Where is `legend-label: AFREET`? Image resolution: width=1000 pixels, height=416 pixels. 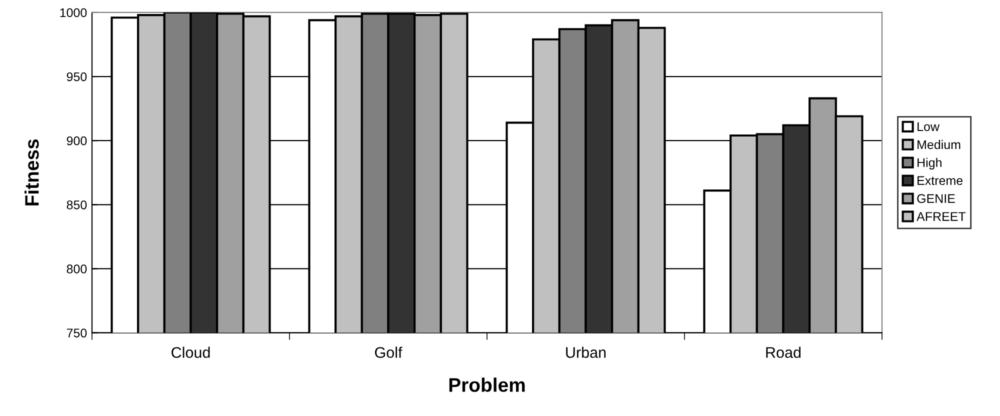
legend-label: AFREET is located at coordinates (941, 216).